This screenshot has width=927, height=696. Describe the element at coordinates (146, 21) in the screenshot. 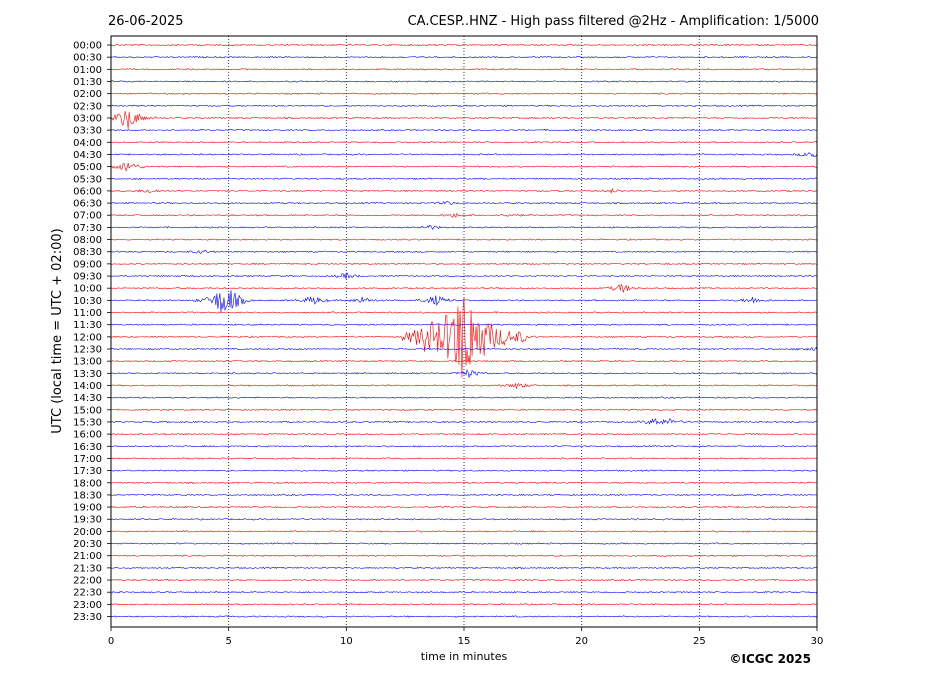

I see `date-label: 26-06-2025` at that location.